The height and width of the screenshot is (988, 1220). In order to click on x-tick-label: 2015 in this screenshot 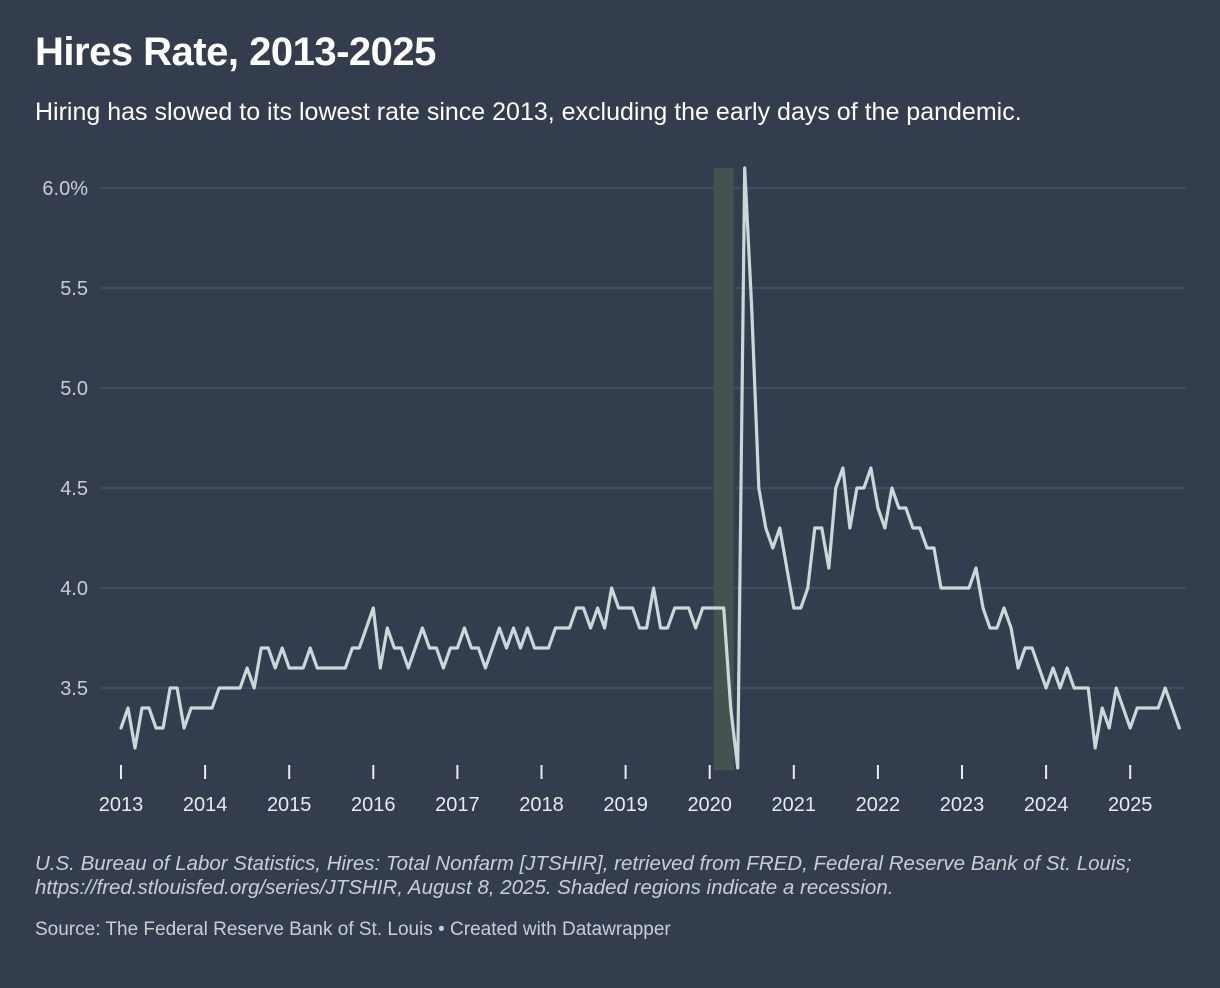, I will do `click(289, 805)`.